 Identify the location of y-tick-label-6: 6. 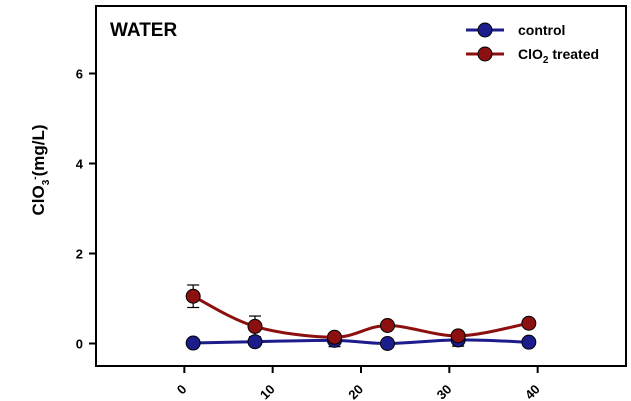
(79, 74).